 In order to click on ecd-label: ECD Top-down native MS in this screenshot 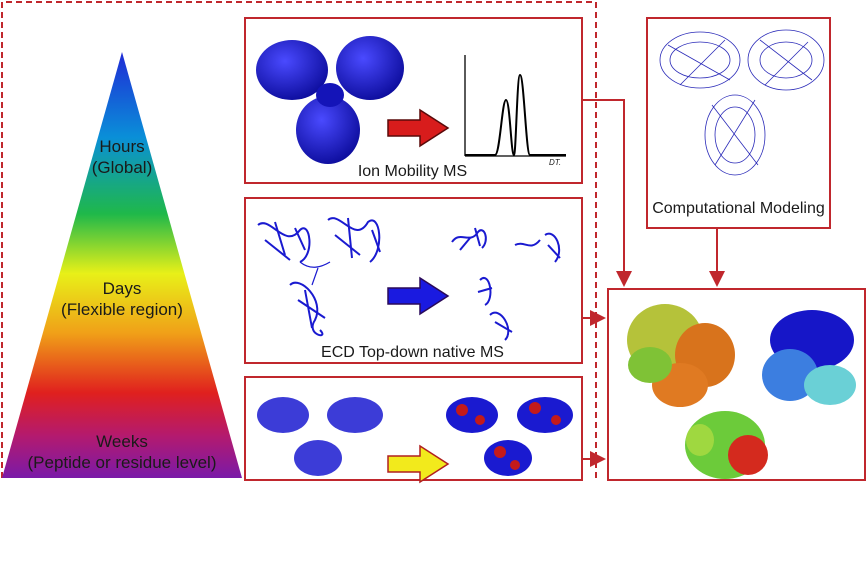, I will do `click(412, 352)`.